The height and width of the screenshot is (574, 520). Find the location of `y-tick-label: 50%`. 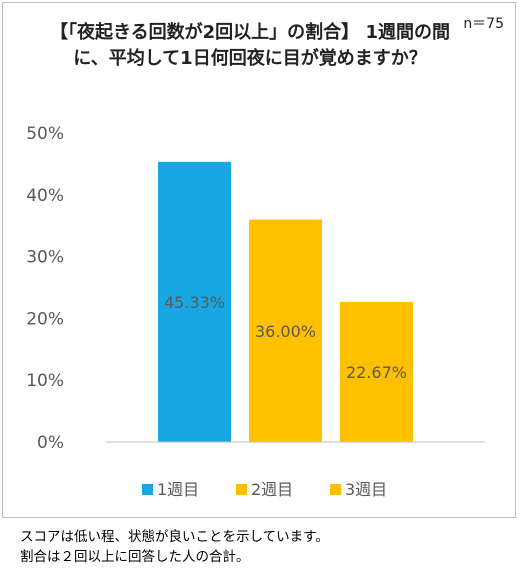

y-tick-label: 50% is located at coordinates (45, 134).